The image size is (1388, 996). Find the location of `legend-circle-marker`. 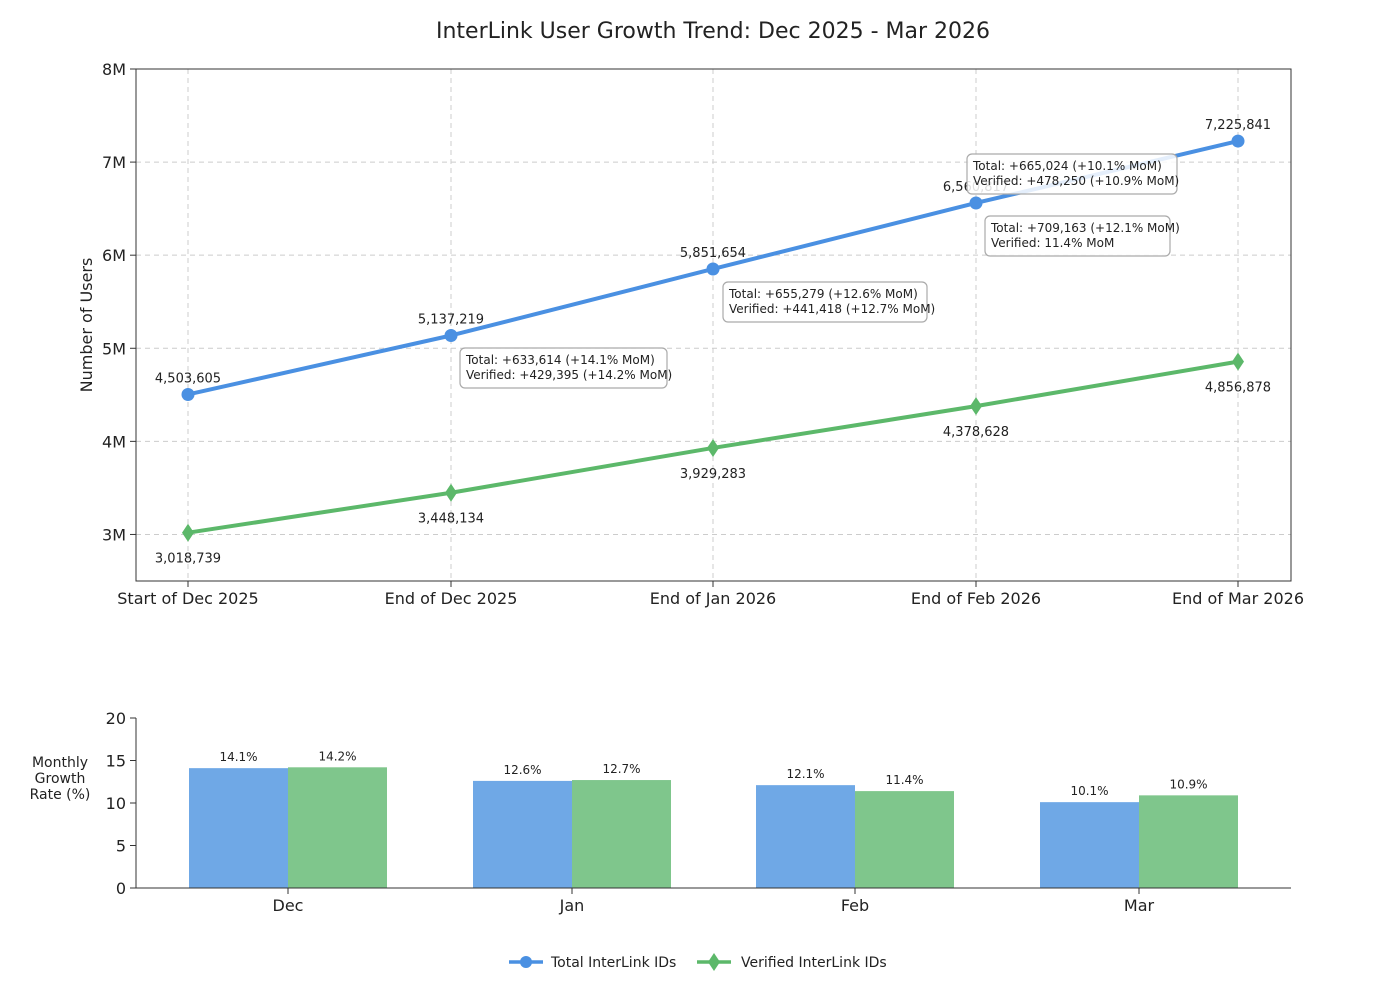

legend-circle-marker is located at coordinates (526, 962).